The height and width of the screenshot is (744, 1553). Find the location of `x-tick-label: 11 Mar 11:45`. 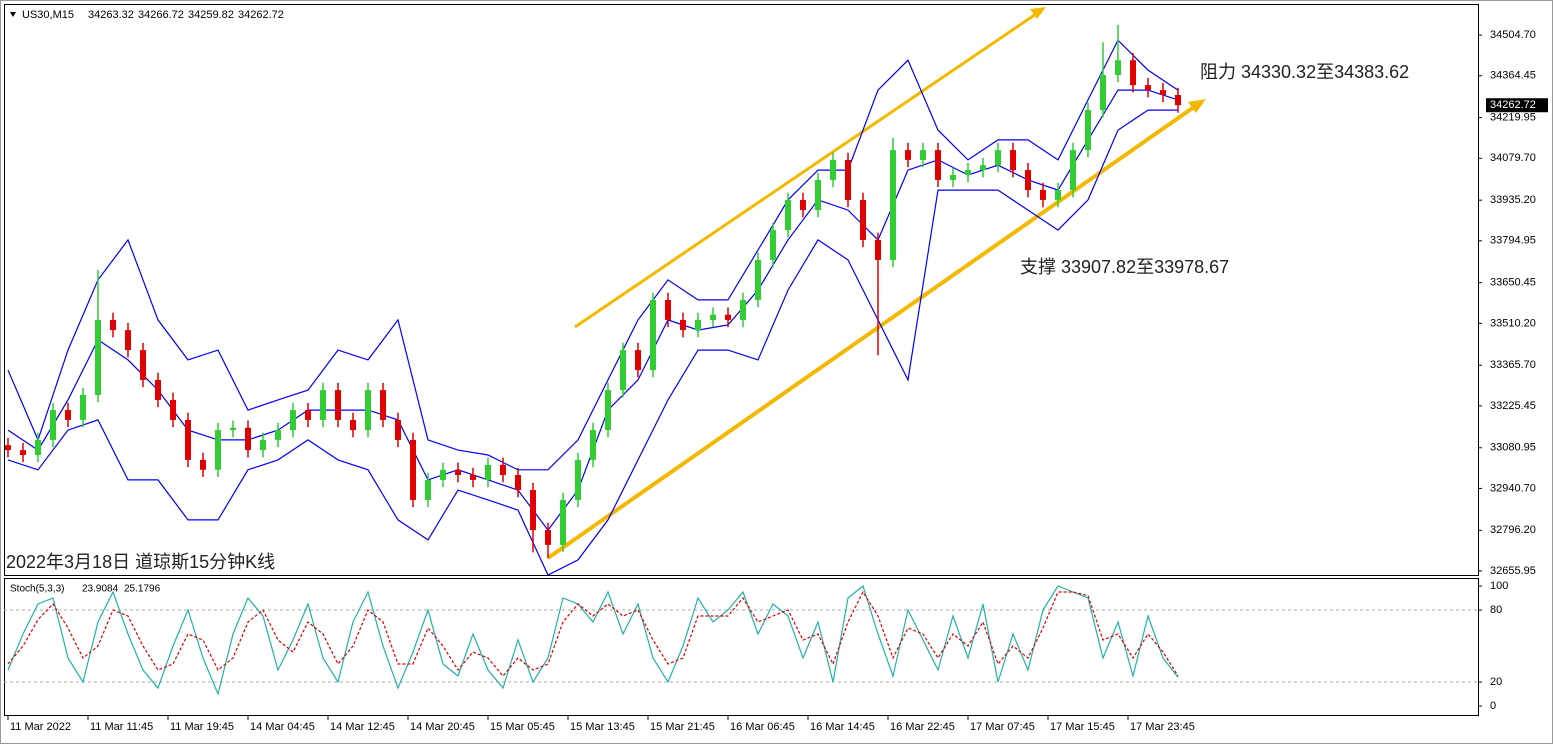

x-tick-label: 11 Mar 11:45 is located at coordinates (121, 727).